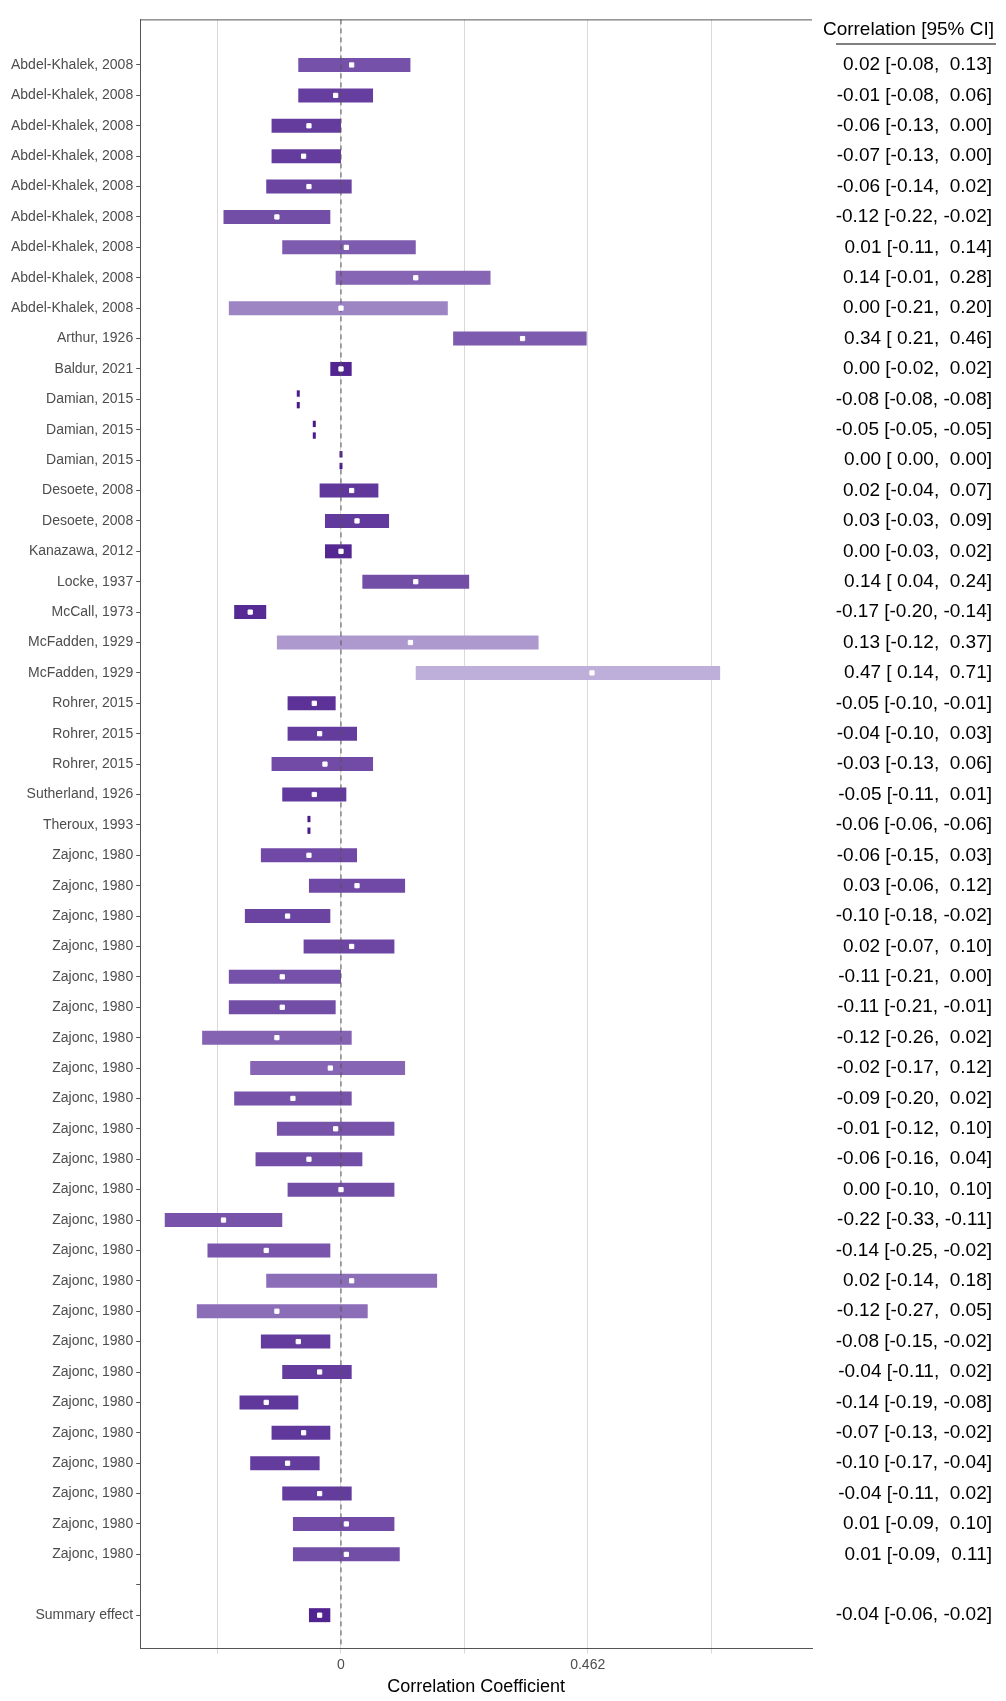 This screenshot has width=1006, height=1701. Describe the element at coordinates (914, 763) in the screenshot. I see `data-label: -0.03 [-0.13, 0.06]` at that location.